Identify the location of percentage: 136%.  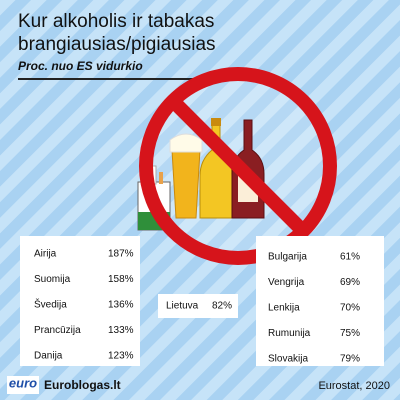
(121, 305).